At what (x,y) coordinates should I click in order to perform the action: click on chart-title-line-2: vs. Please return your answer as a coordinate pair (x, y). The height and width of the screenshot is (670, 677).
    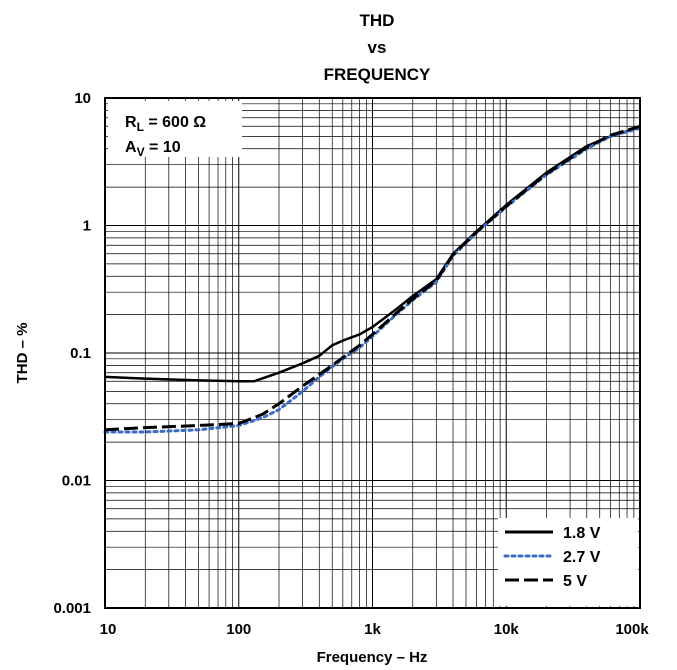
    Looking at the image, I should click on (377, 47).